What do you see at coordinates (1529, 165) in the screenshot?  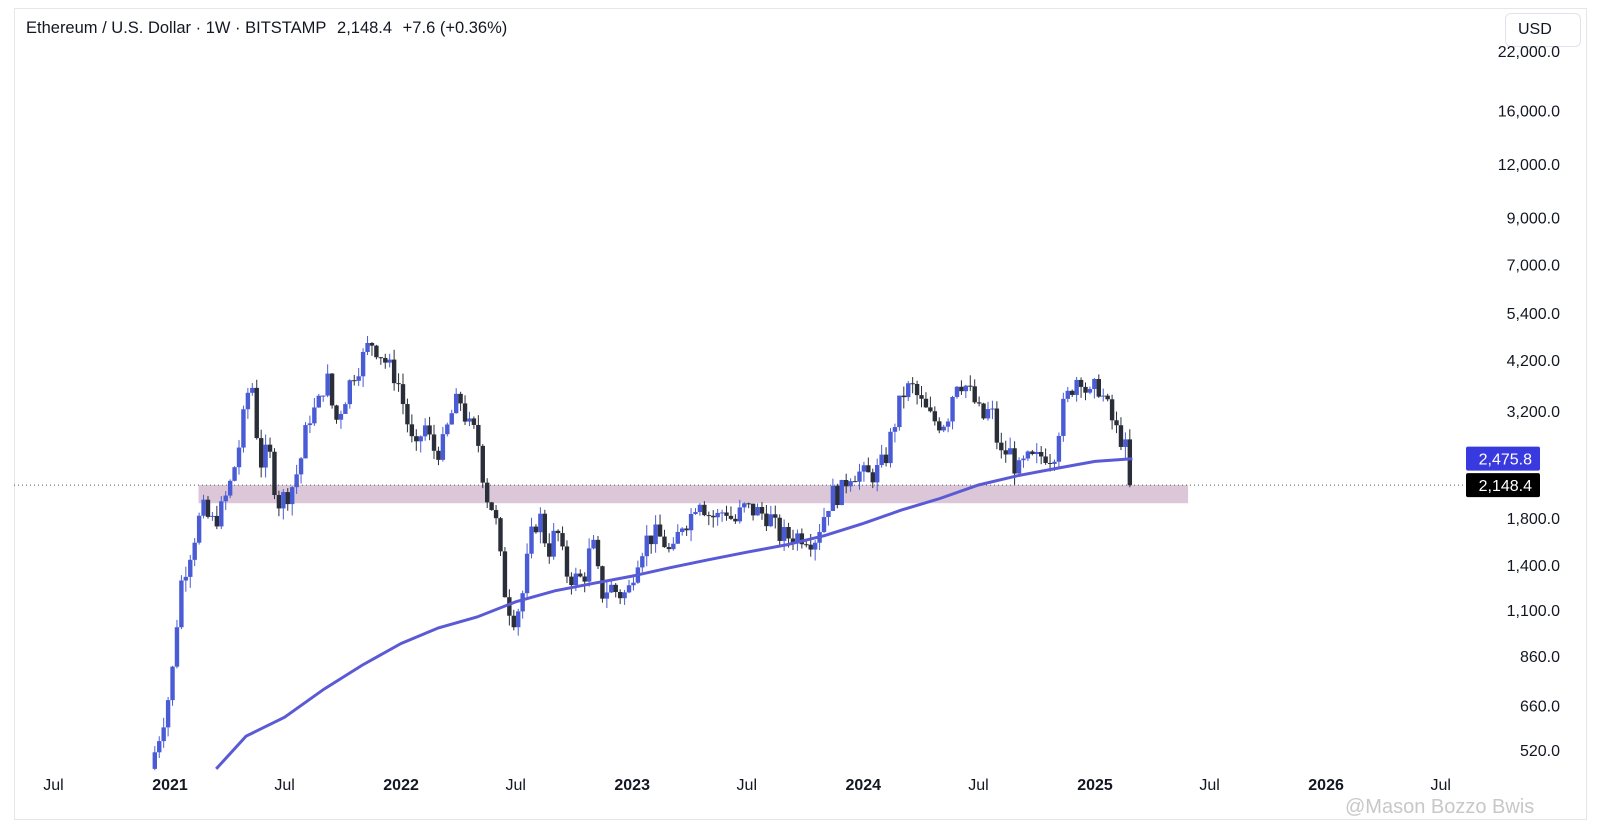 I see `y-tick-label: 12,000.0` at bounding box center [1529, 165].